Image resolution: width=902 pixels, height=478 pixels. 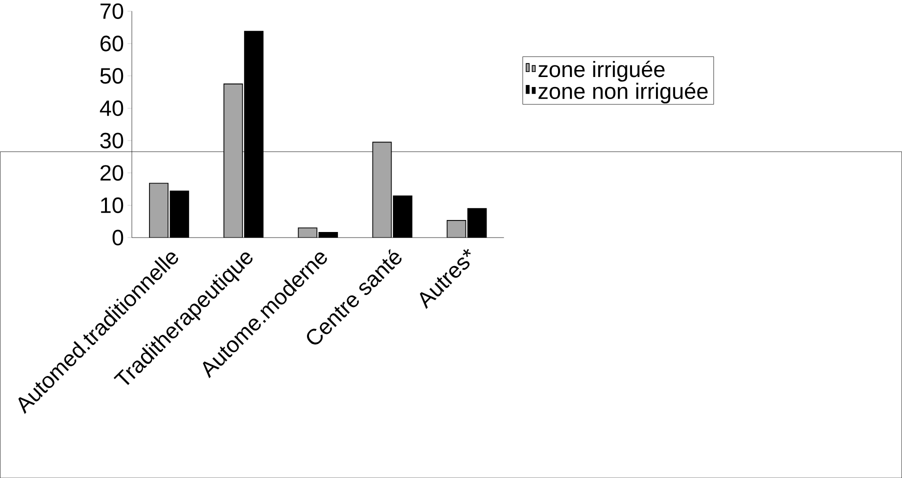 What do you see at coordinates (112, 44) in the screenshot?
I see `y-tick-label: 60` at bounding box center [112, 44].